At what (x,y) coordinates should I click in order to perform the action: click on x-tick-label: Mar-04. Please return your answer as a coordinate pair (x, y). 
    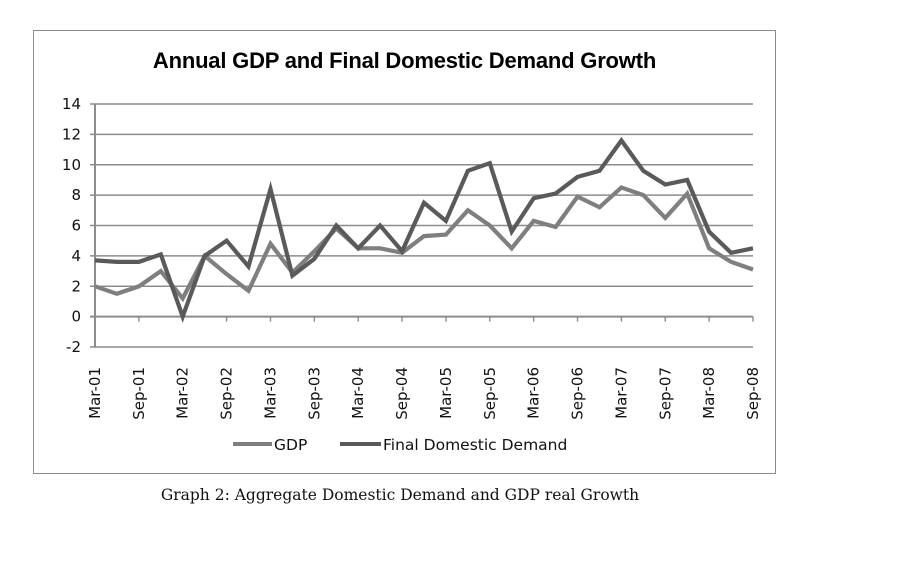
    Looking at the image, I should click on (358, 393).